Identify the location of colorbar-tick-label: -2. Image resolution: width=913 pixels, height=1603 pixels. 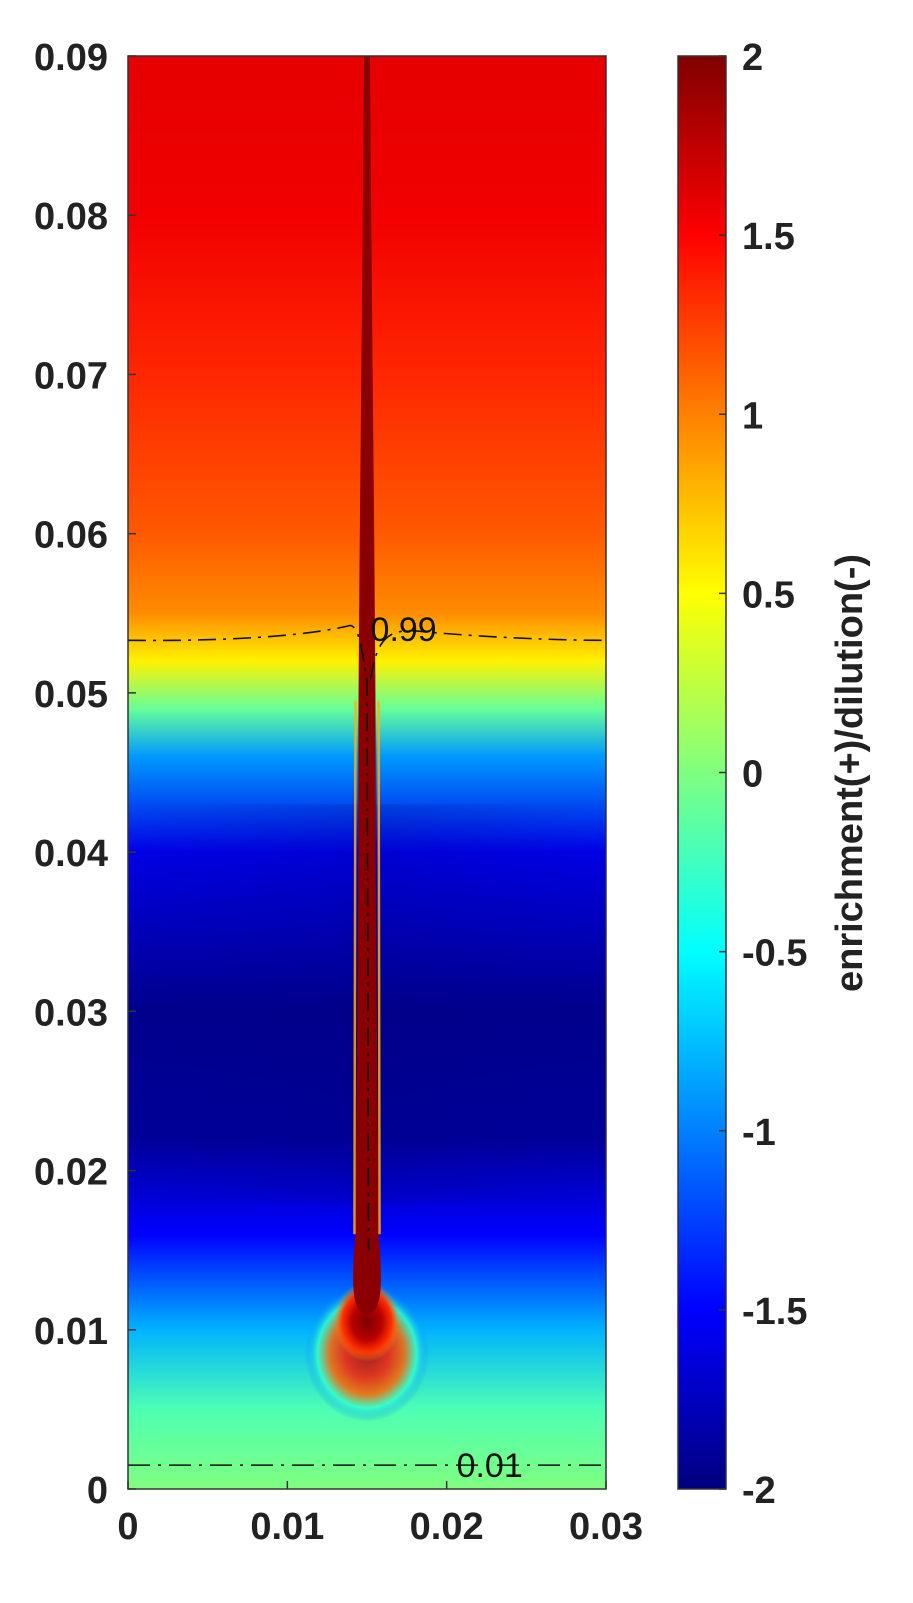
(759, 1491).